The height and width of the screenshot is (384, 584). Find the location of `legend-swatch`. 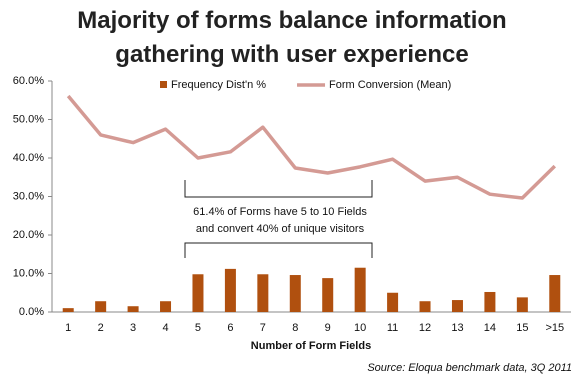

legend-swatch is located at coordinates (163, 84).